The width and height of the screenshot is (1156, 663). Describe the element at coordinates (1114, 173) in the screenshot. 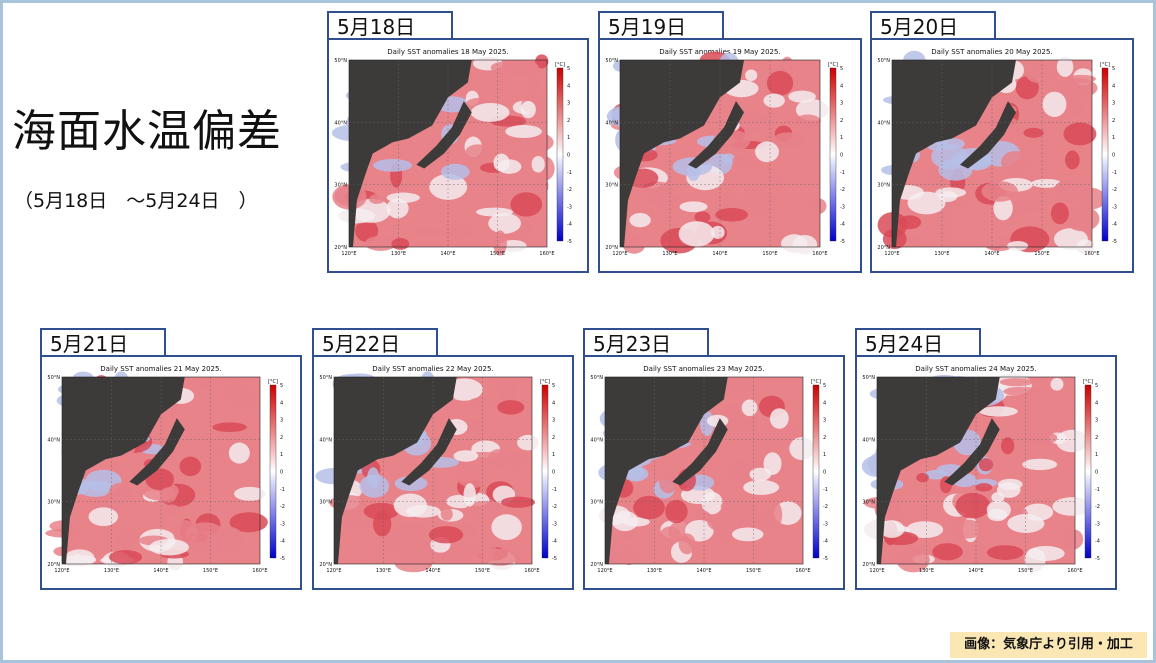

I see `colorbar-tick: -1` at that location.